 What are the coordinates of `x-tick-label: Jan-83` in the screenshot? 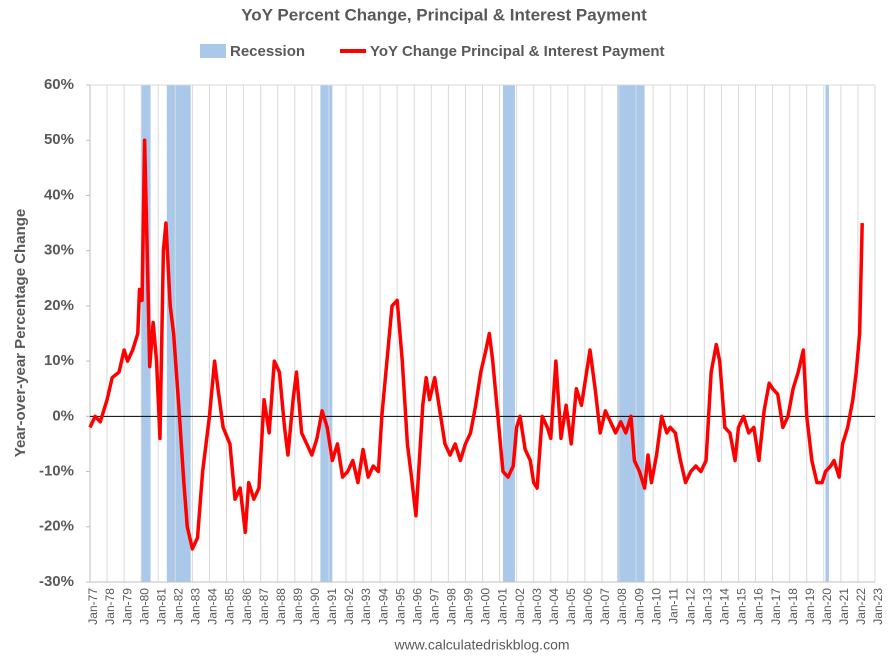 It's located at (196, 606).